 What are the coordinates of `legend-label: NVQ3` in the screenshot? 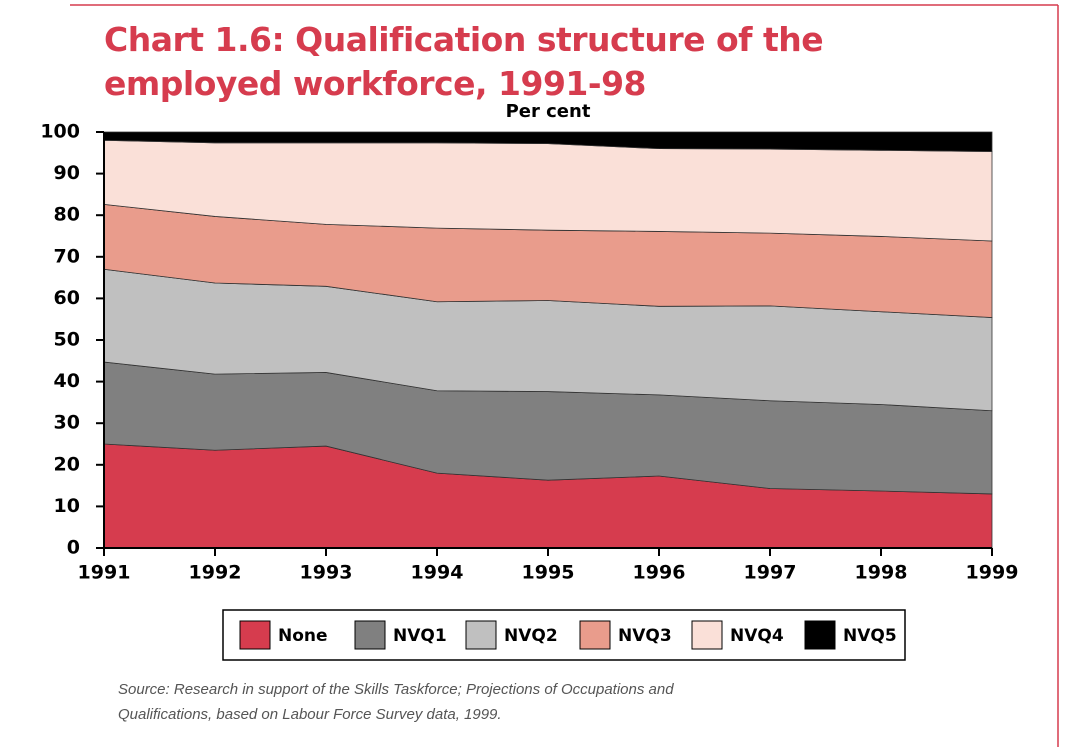 It's located at (645, 636).